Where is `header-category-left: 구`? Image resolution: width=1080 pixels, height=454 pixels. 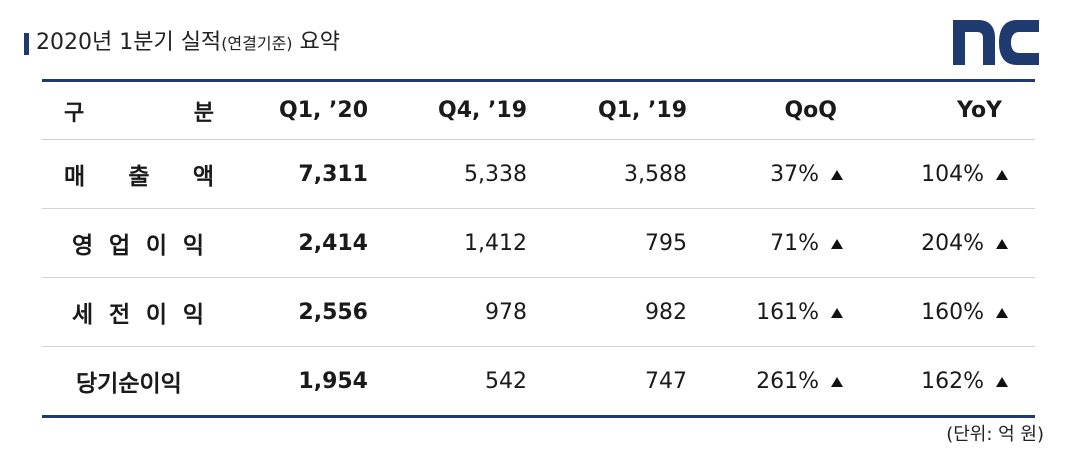
header-category-left: 구 is located at coordinates (74, 113).